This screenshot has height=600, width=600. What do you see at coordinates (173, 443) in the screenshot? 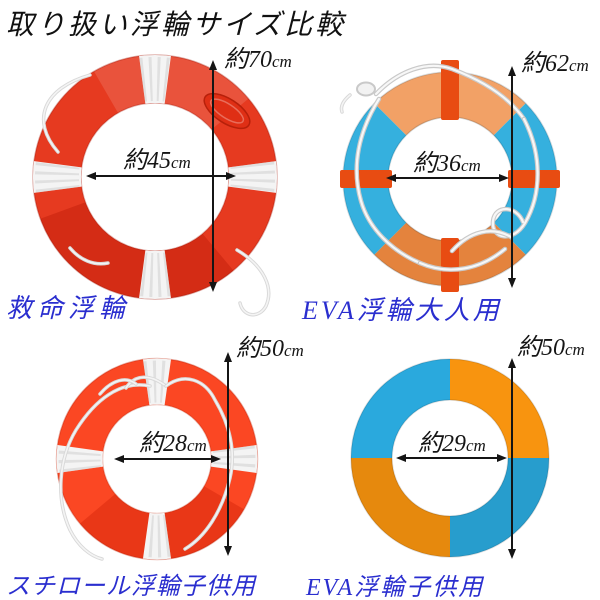
I see `inner-diameter-label: 約28cm` at bounding box center [173, 443].